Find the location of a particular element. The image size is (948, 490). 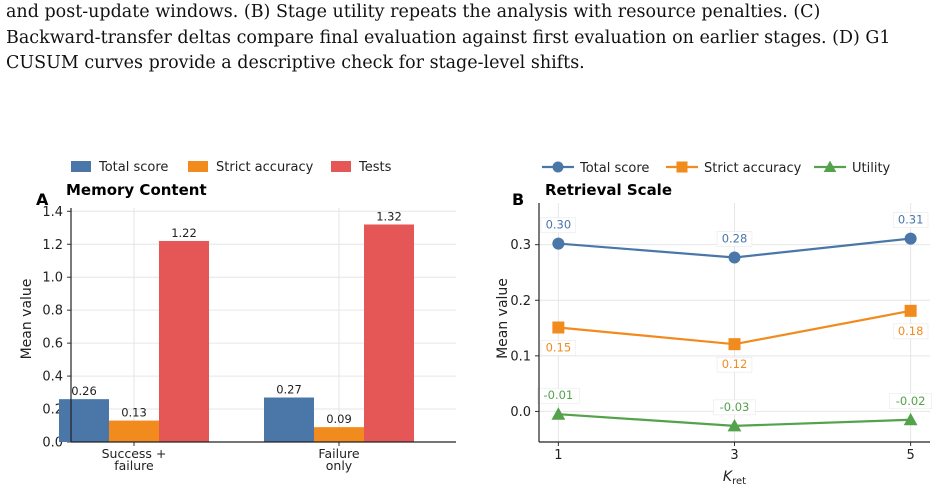

x-axis-label-main: K is located at coordinates (728, 477).